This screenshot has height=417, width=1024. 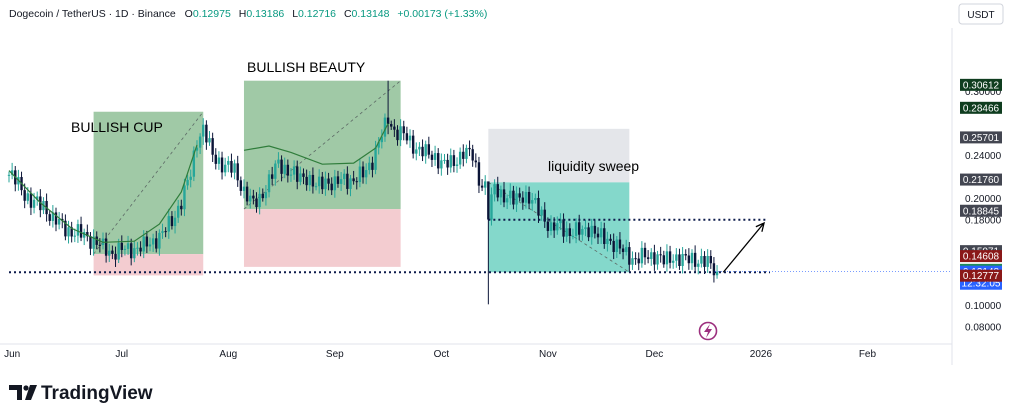 What do you see at coordinates (442, 14) in the screenshot?
I see `header-change: +0.00173 (+1.33%)` at bounding box center [442, 14].